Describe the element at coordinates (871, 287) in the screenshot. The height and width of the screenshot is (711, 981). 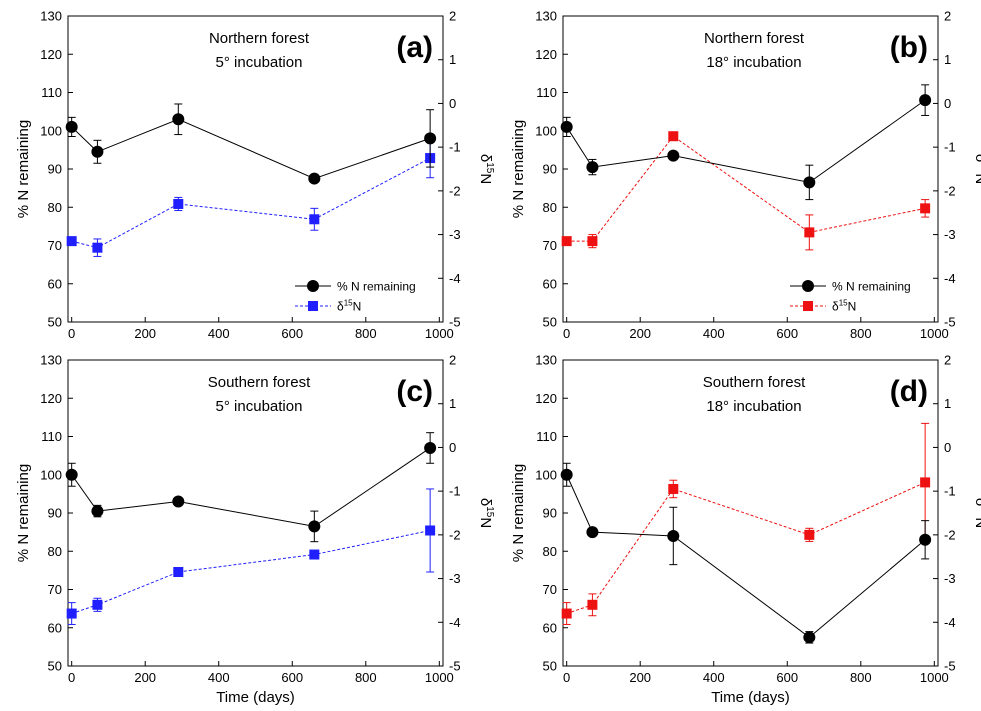
I see `legend-label: % N remaining` at that location.